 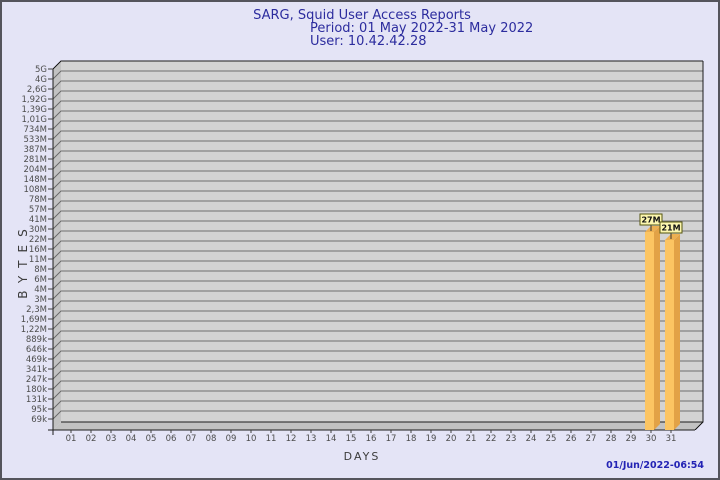 I want to click on x-tick-label: 02, so click(x=91, y=439).